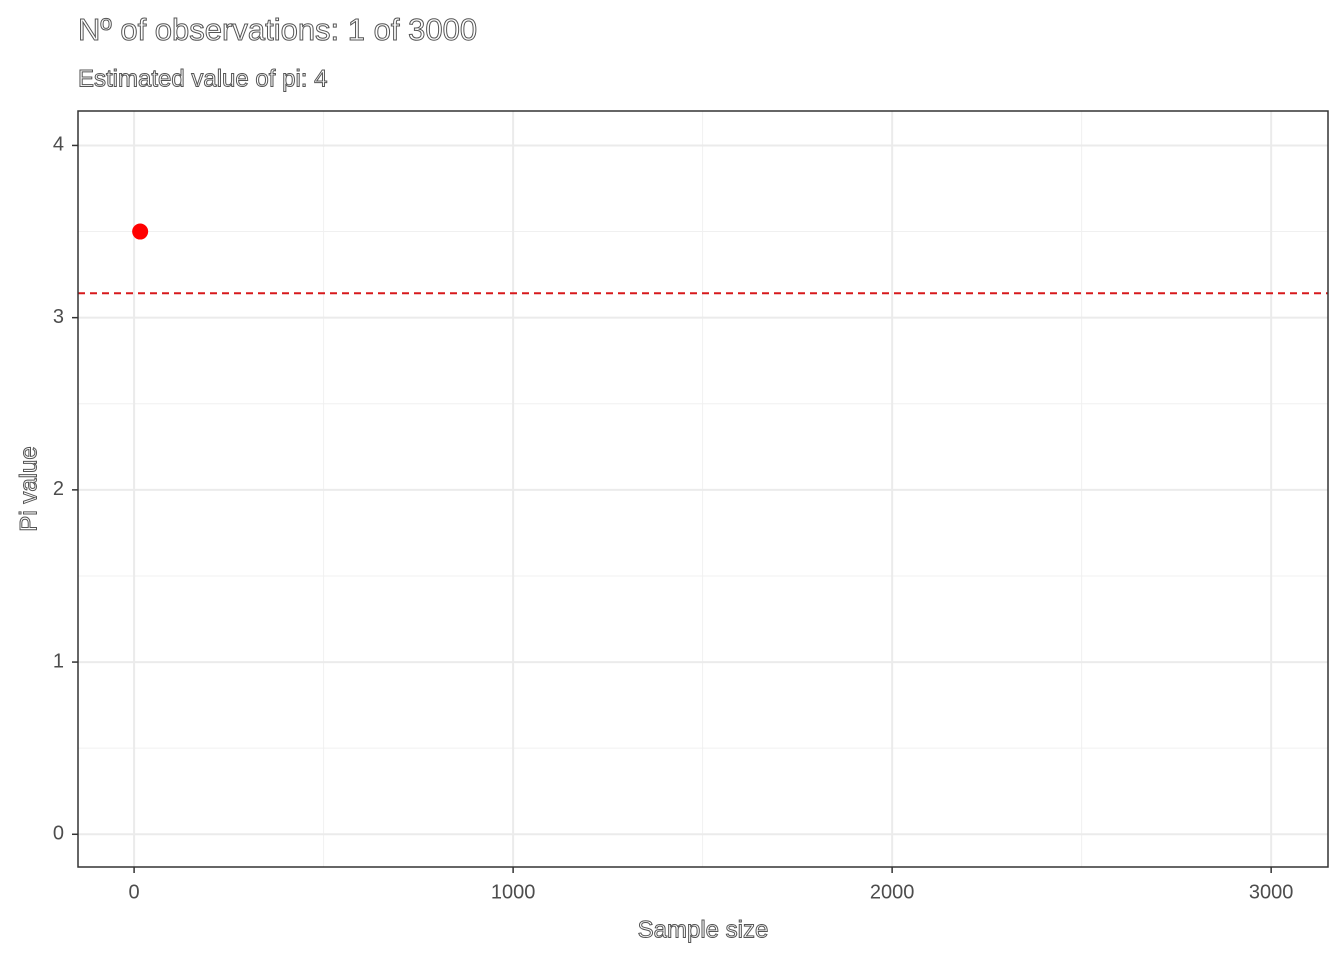 This screenshot has width=1344, height=965. Describe the element at coordinates (892, 892) in the screenshot. I see `x-tick-label: 2000` at that location.